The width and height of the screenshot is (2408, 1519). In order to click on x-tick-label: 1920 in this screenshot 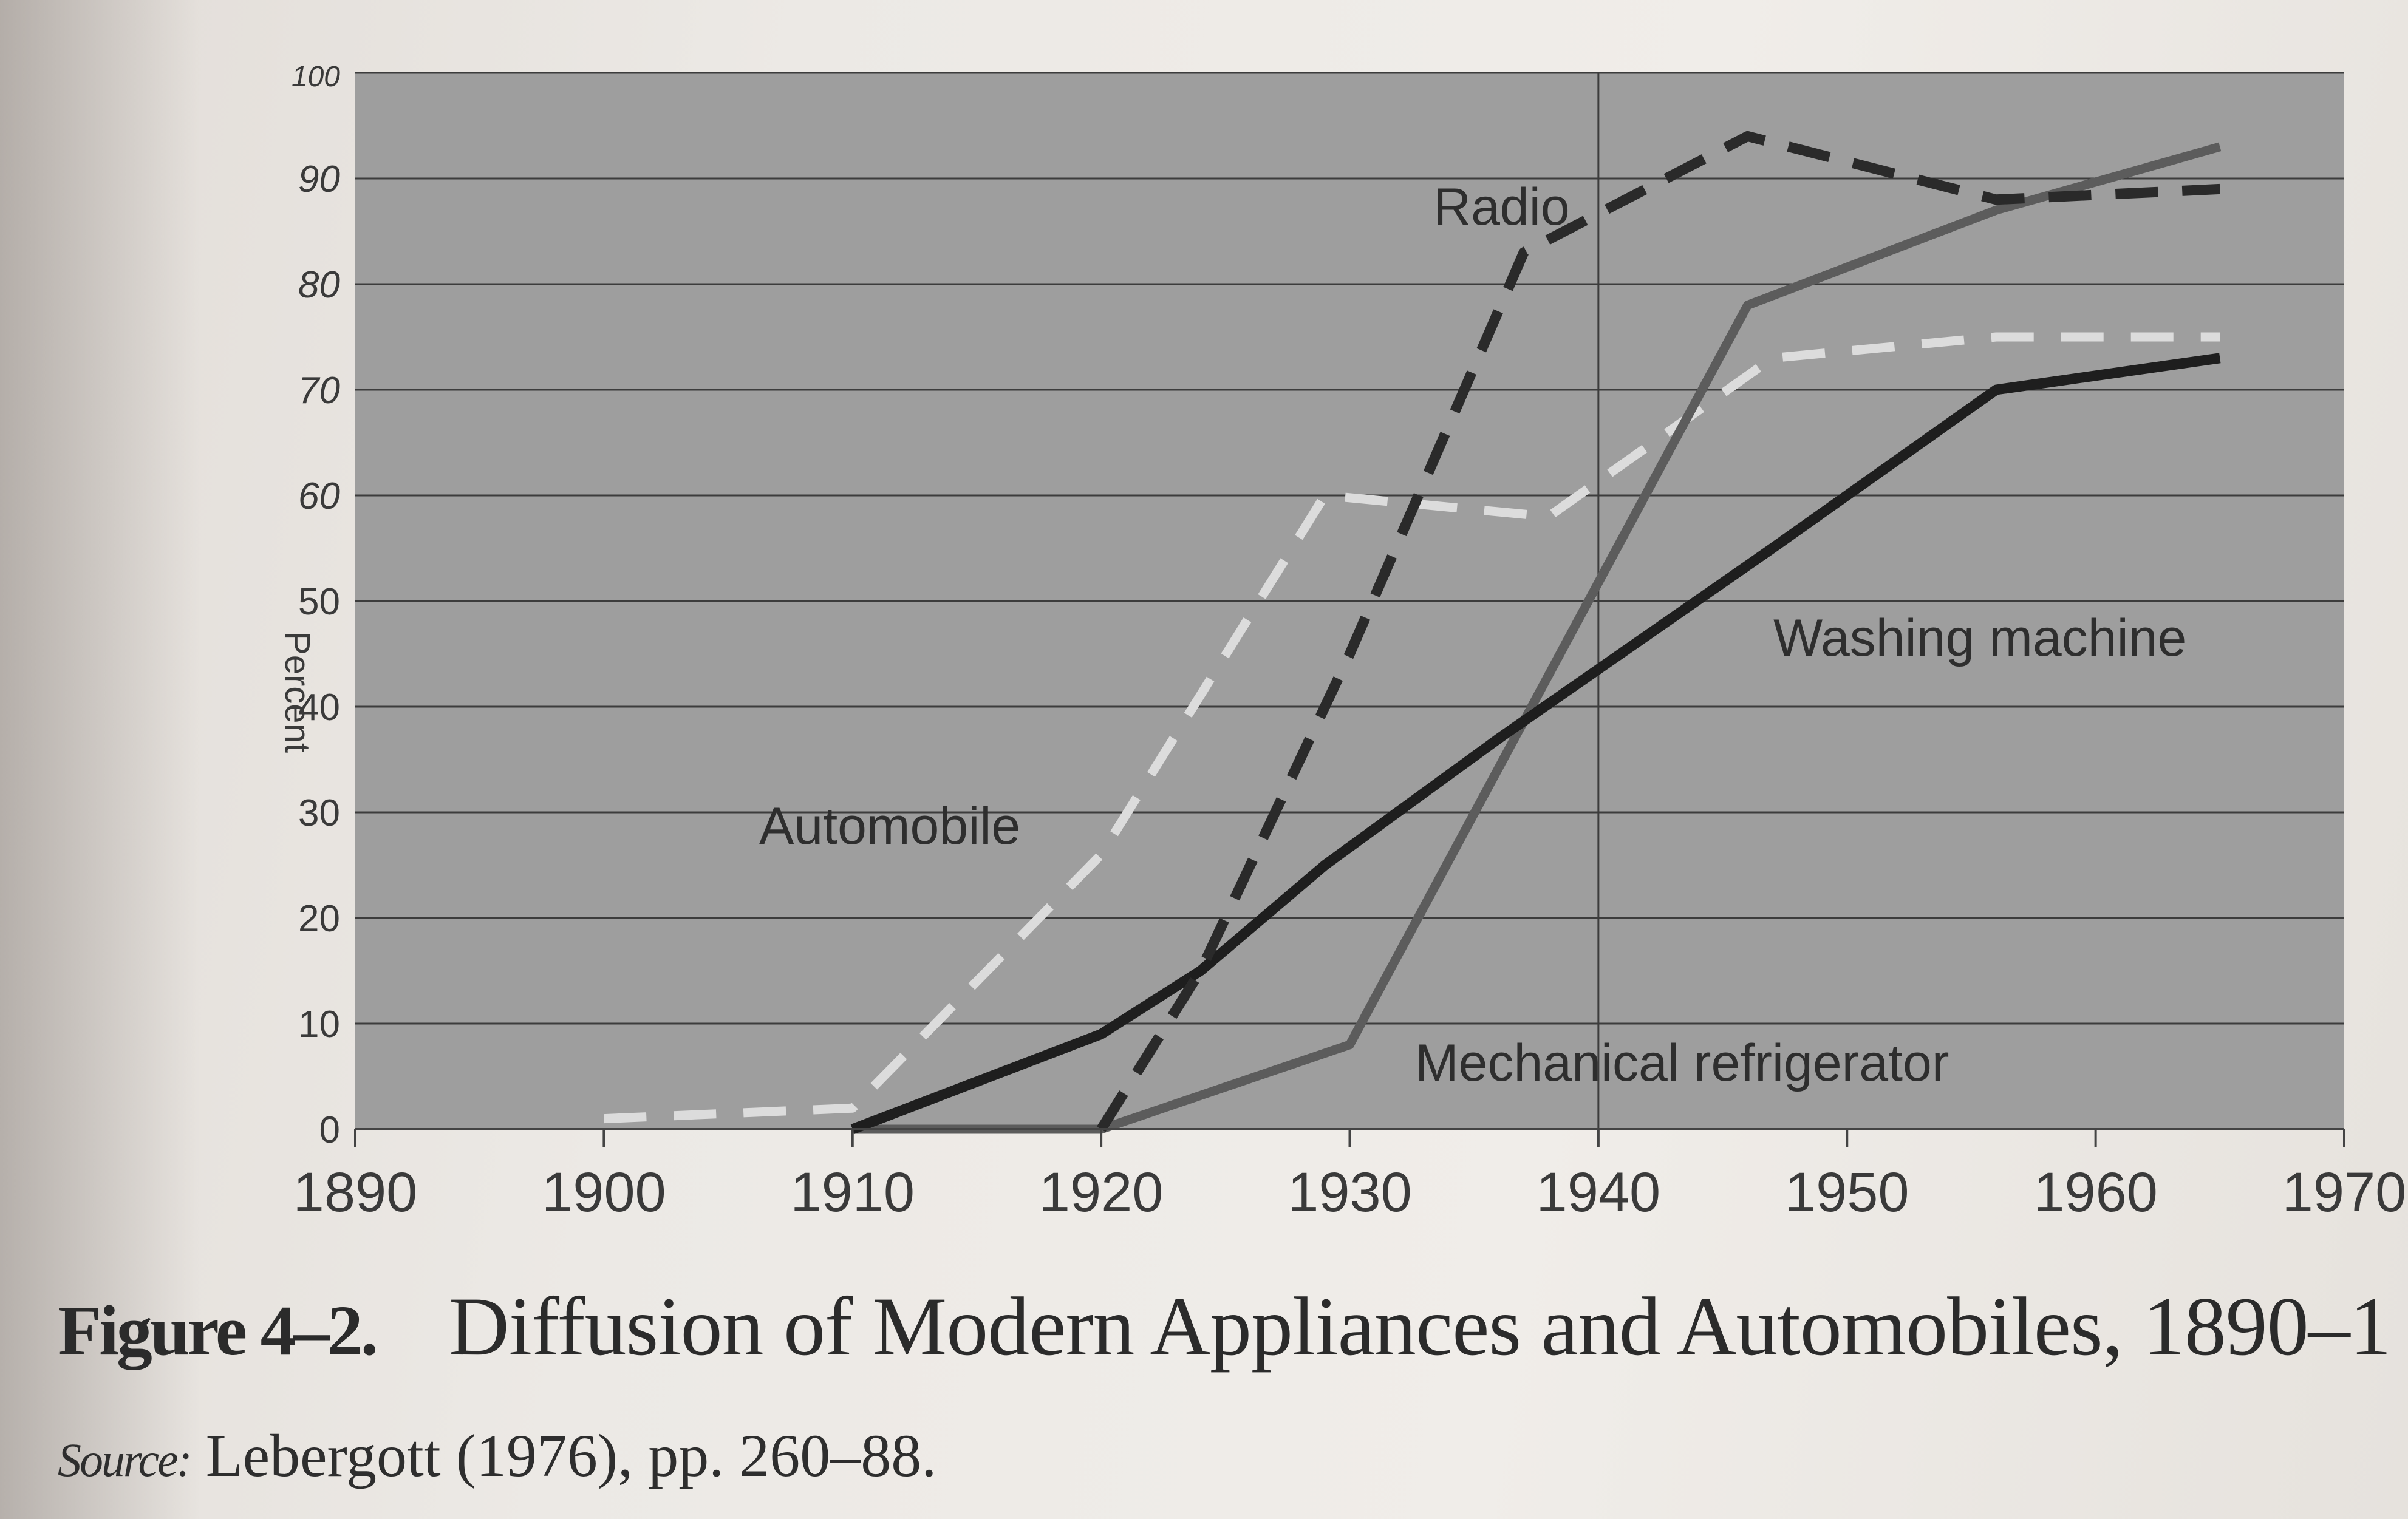, I will do `click(1101, 1192)`.